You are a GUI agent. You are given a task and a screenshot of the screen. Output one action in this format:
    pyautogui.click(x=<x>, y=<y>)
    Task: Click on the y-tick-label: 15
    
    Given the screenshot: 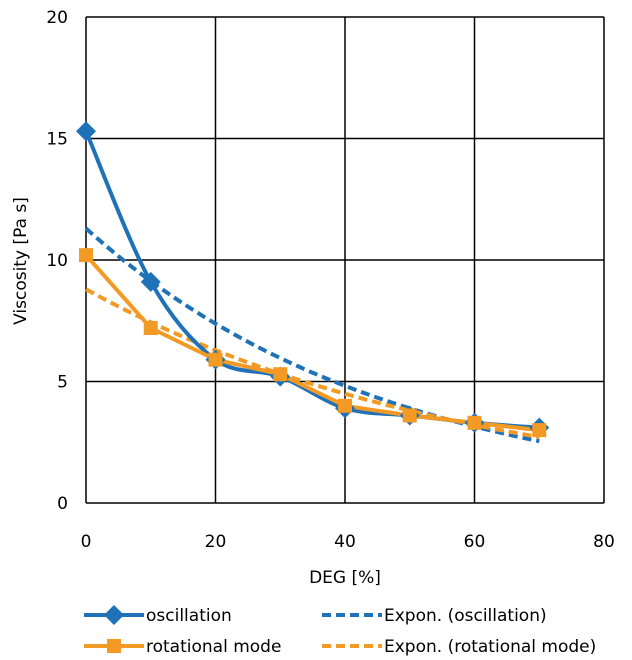 What is the action you would take?
    pyautogui.click(x=57, y=140)
    